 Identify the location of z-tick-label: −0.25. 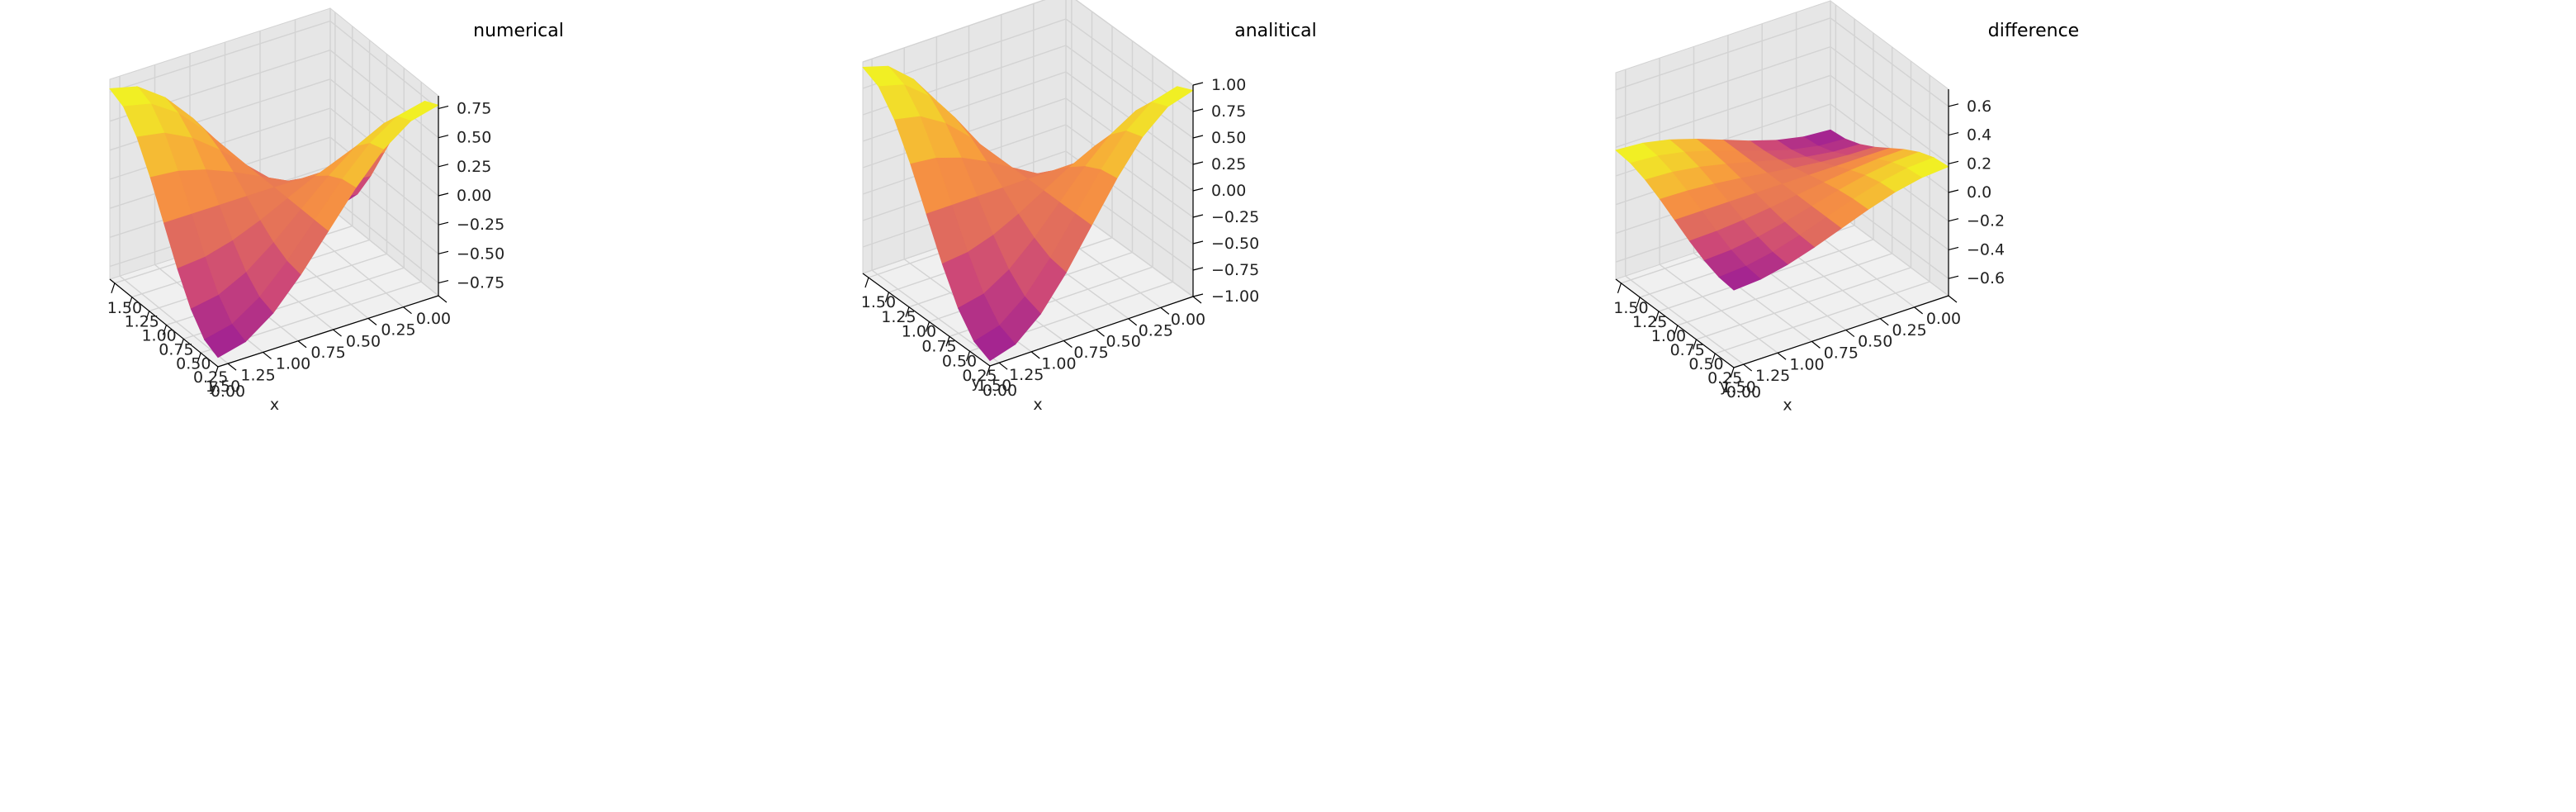
(1235, 217).